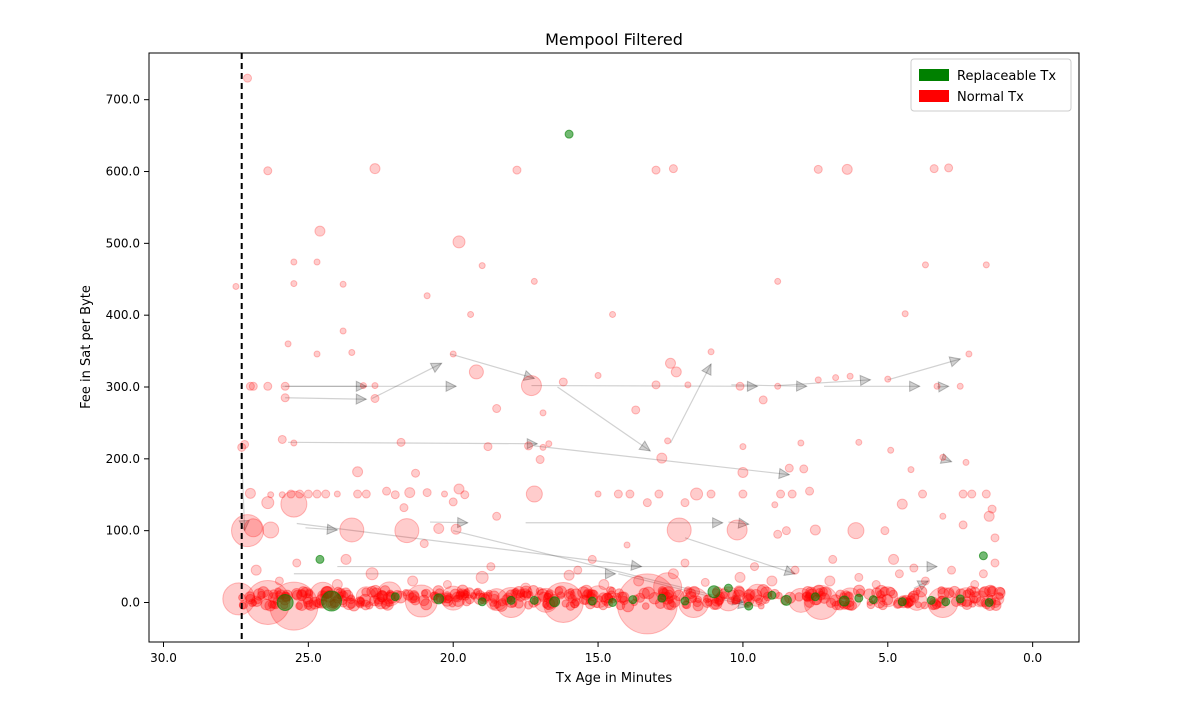 The image size is (1189, 727). I want to click on legend-box, so click(991, 85).